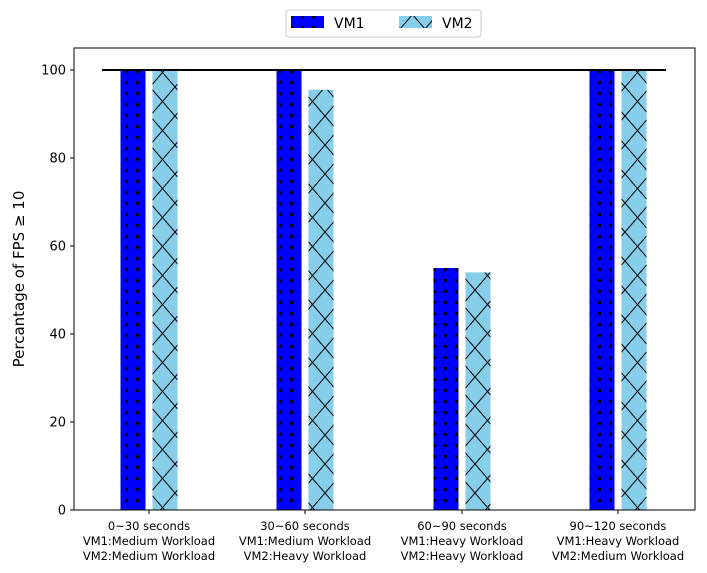  I want to click on y-tick-label: 20, so click(57, 423).